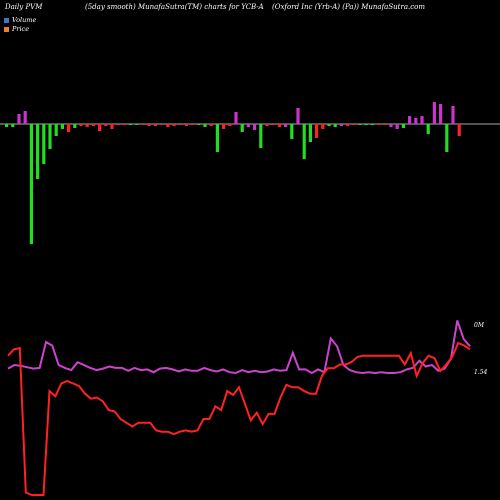 Image resolution: width=500 pixels, height=500 pixels. Describe the element at coordinates (481, 372) in the screenshot. I see `price-last-label: 1.54` at that location.